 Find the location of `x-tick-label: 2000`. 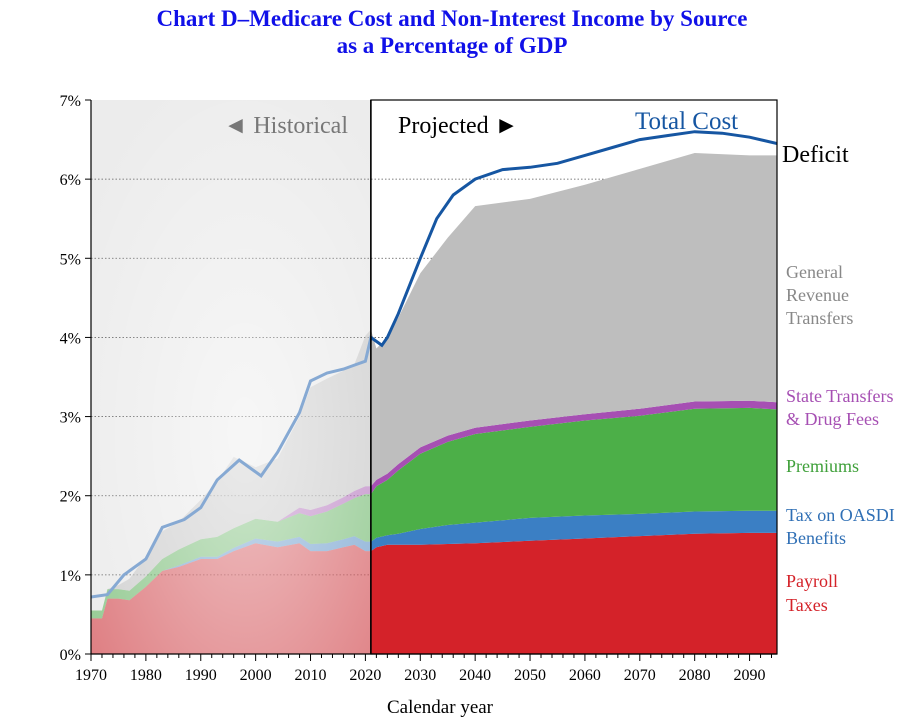

x-tick-label: 2000 is located at coordinates (256, 675).